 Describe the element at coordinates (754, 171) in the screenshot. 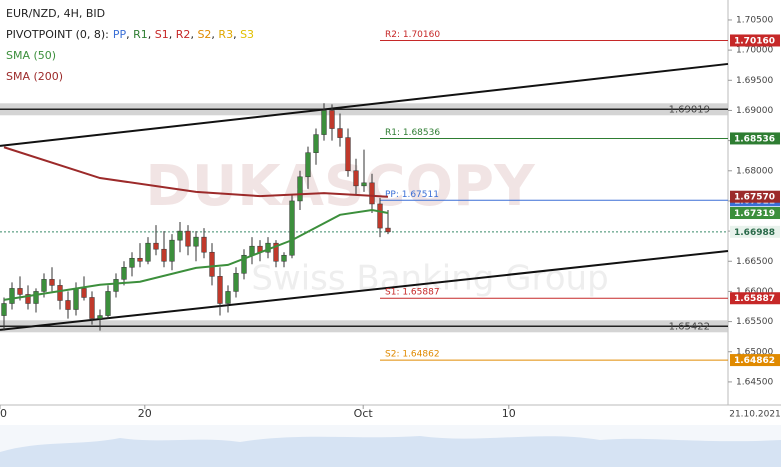

I see `y-tick-label: 1.68000` at that location.